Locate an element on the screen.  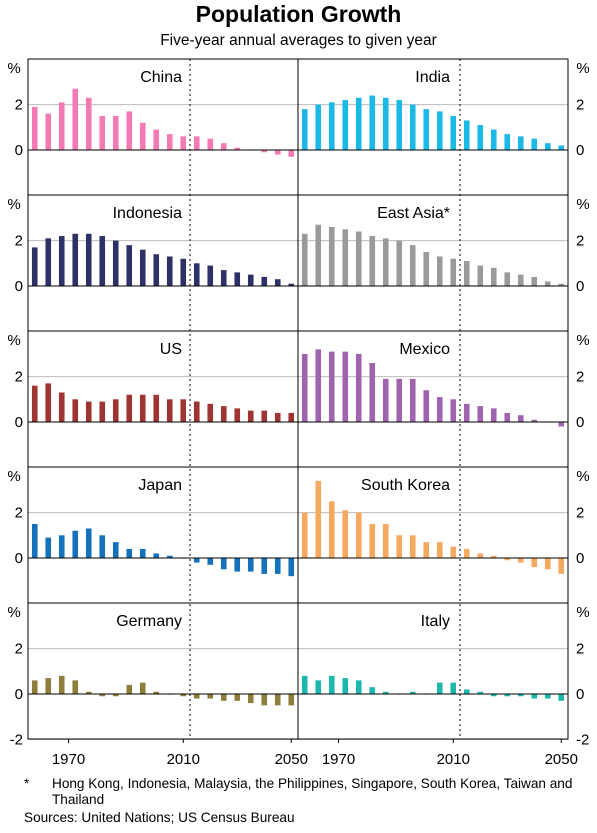
bar-japan-1995 is located at coordinates (142, 553).